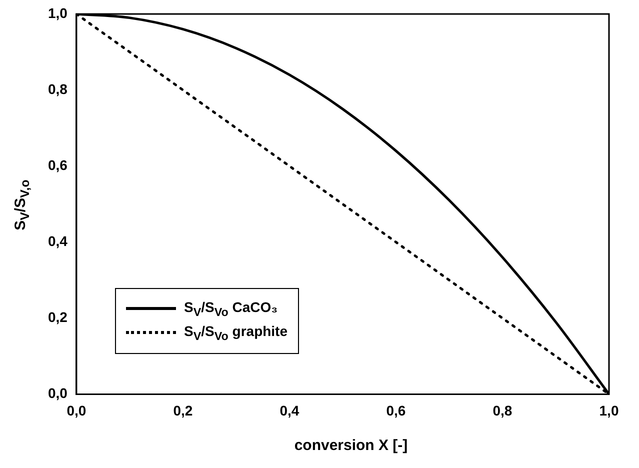  Describe the element at coordinates (58, 393) in the screenshot. I see `y-tick-label: 0,0` at that location.